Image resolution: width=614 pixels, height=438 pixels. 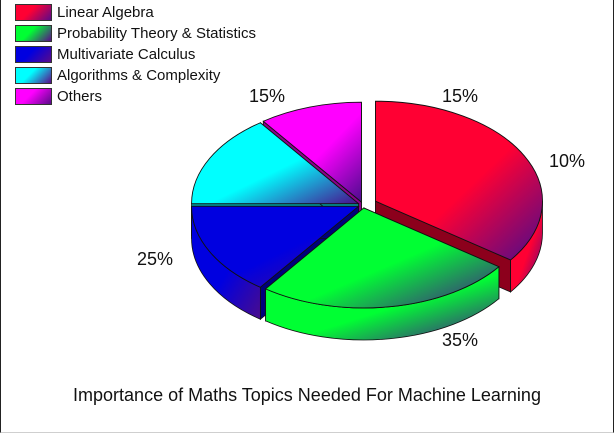 What do you see at coordinates (460, 96) in the screenshot?
I see `slice-label-algorithms: 15%` at bounding box center [460, 96].